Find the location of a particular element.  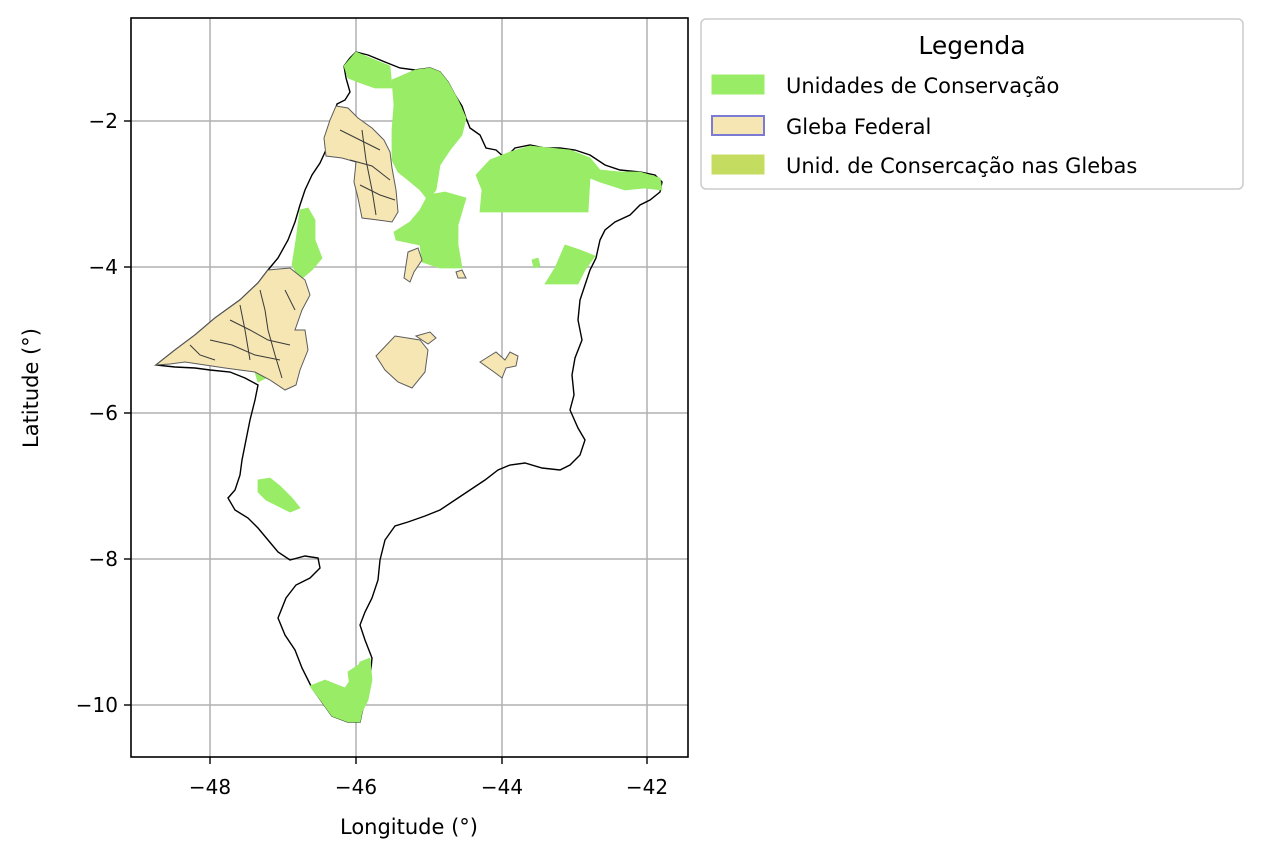

cu-west-strip is located at coordinates (307, 244).